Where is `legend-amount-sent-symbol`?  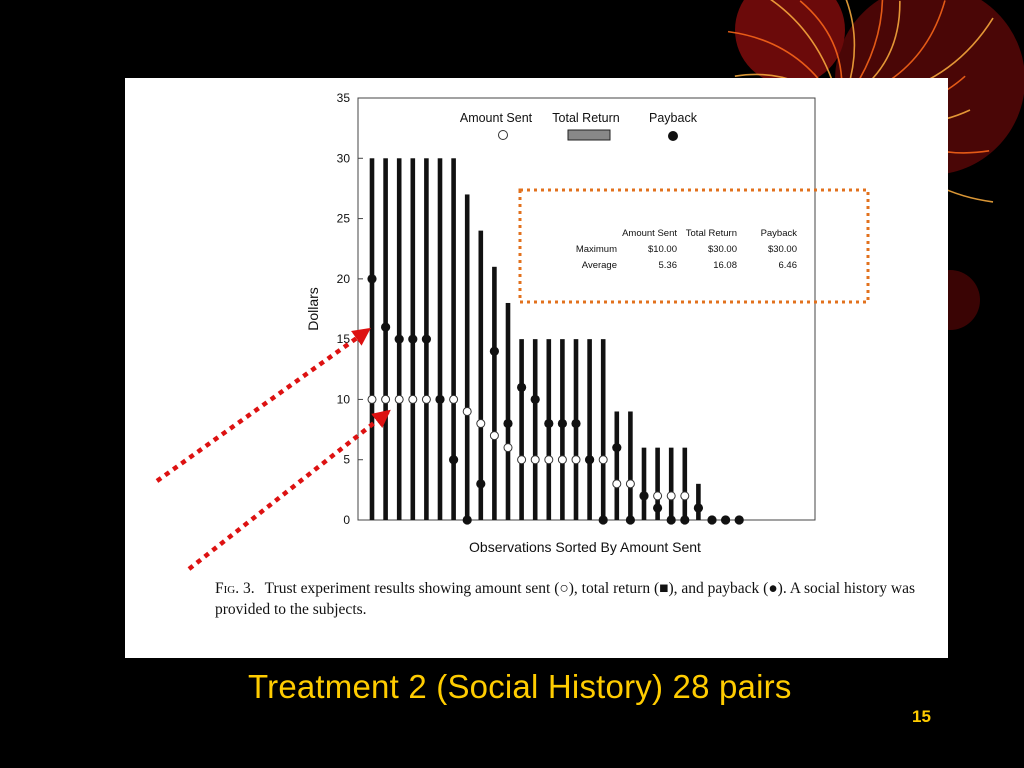
legend-amount-sent-symbol is located at coordinates (503, 135).